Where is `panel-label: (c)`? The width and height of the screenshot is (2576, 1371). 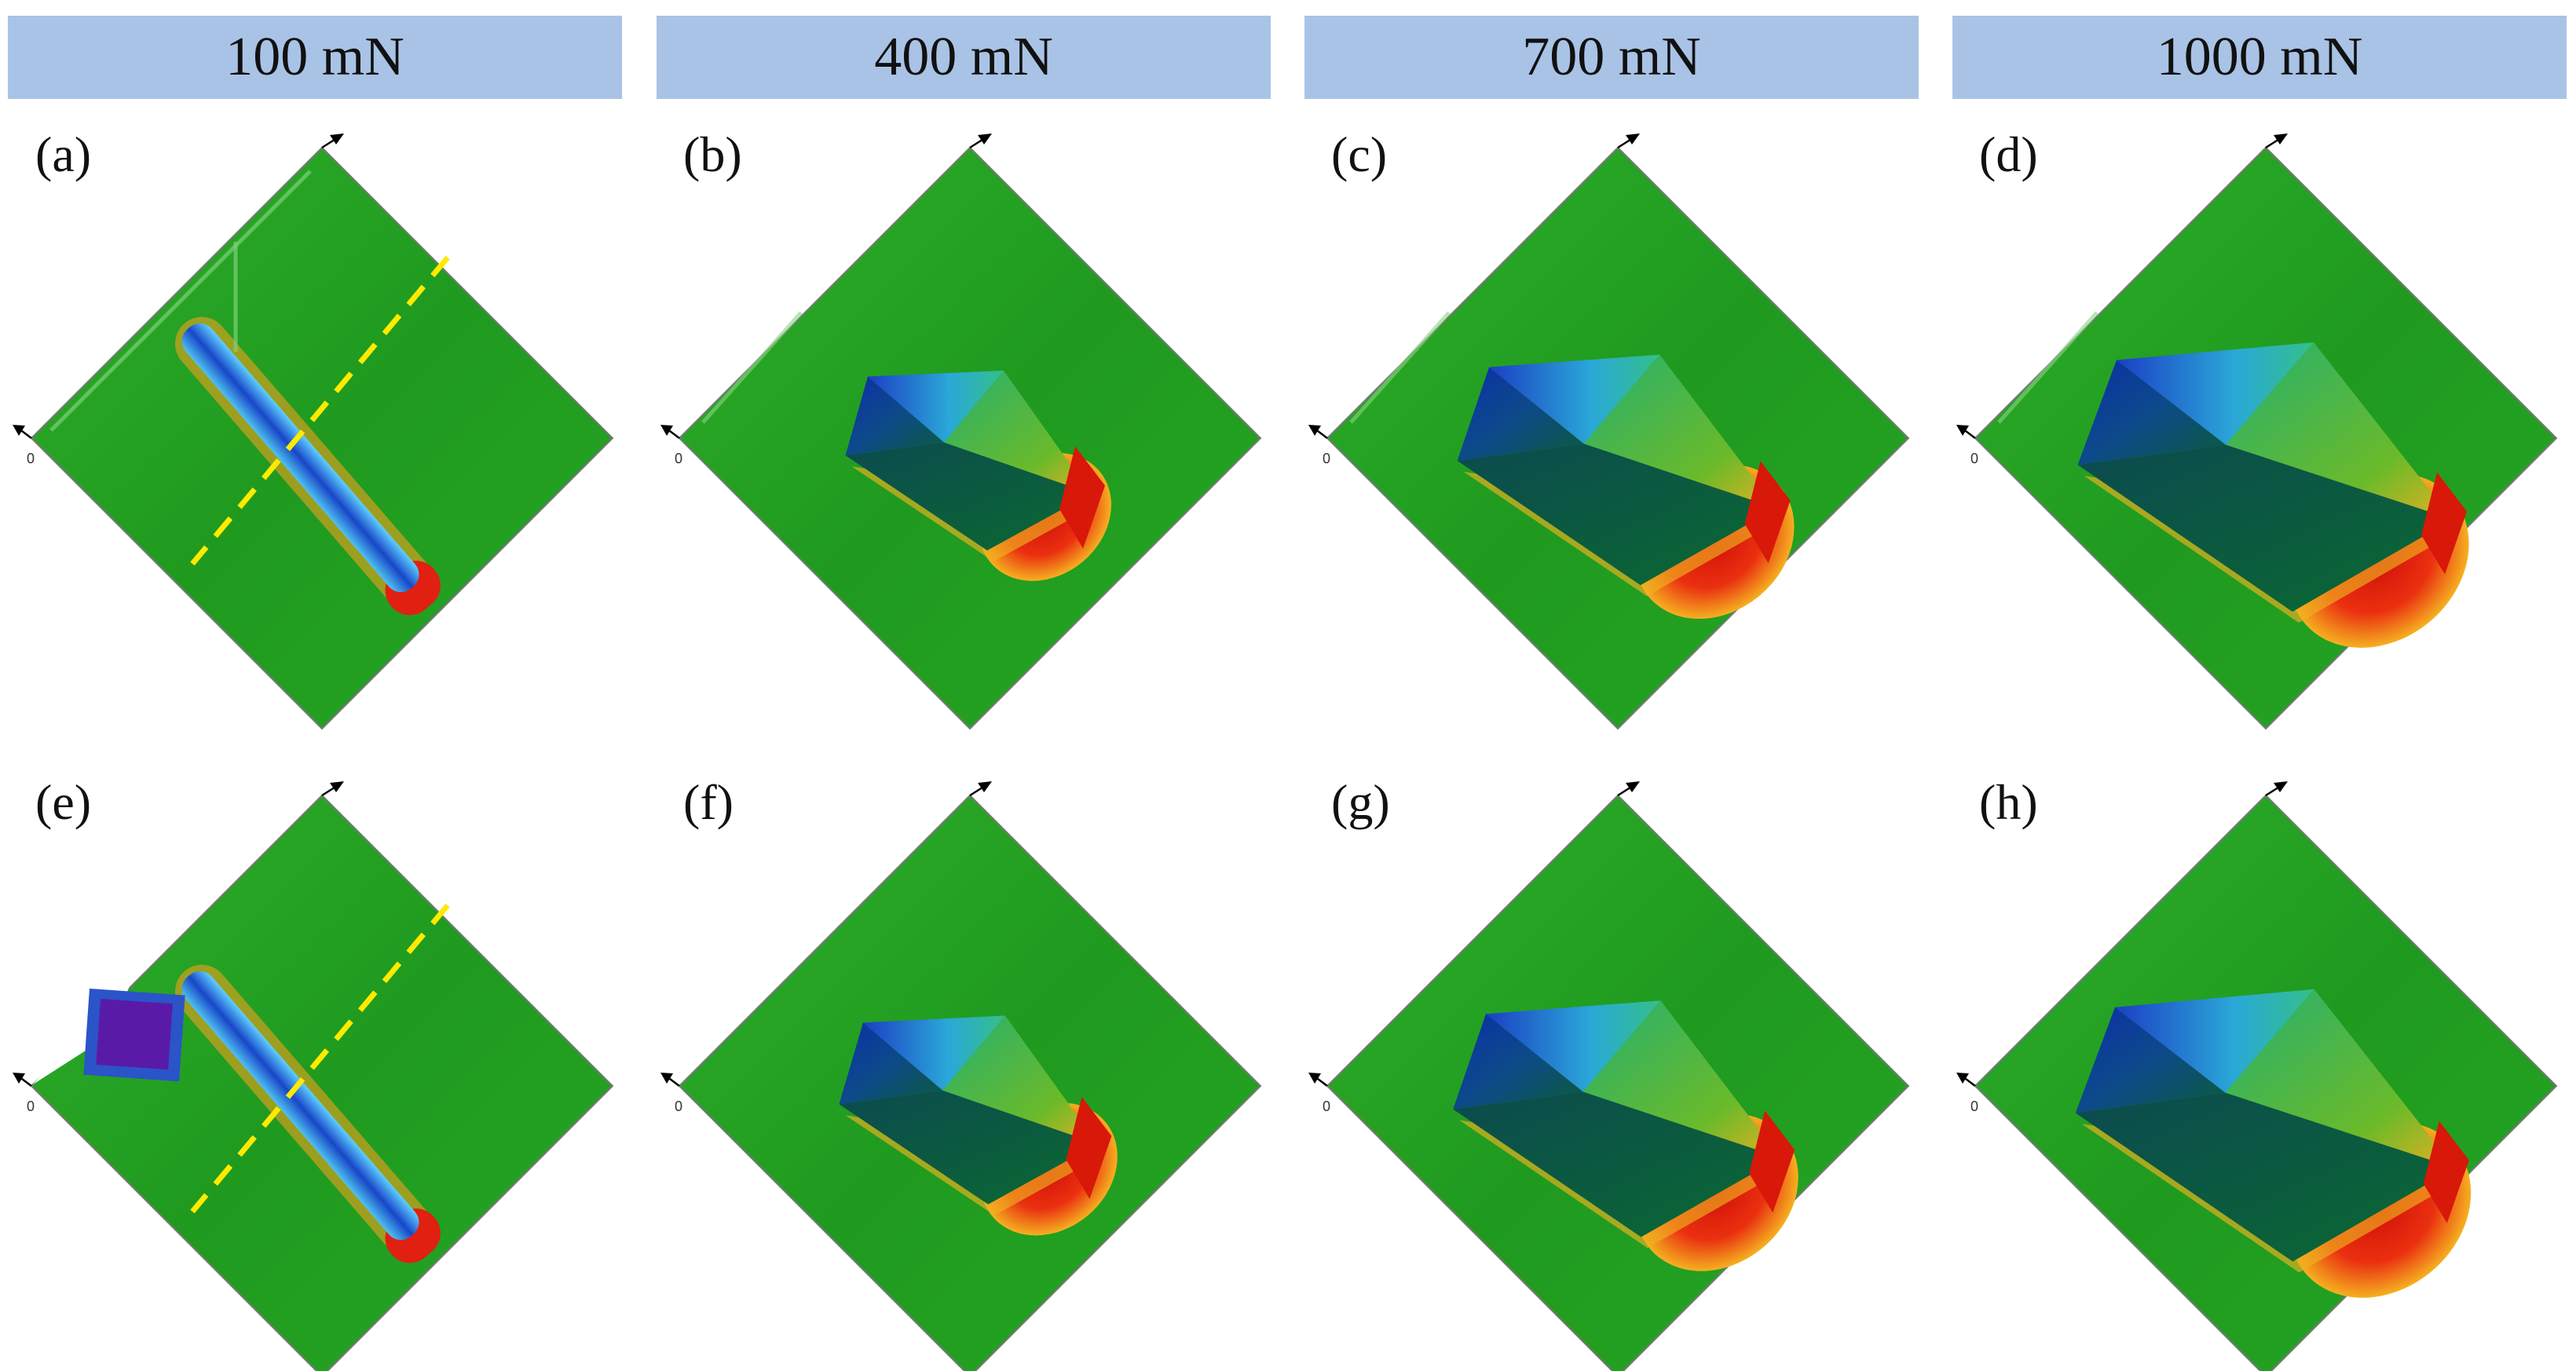 panel-label: (c) is located at coordinates (1359, 154).